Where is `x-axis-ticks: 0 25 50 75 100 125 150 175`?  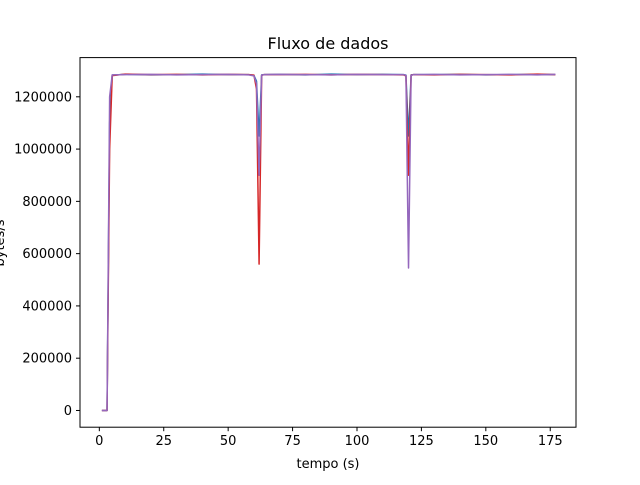
x-axis-ticks: 0 25 50 75 100 125 150 175 is located at coordinates (329, 438).